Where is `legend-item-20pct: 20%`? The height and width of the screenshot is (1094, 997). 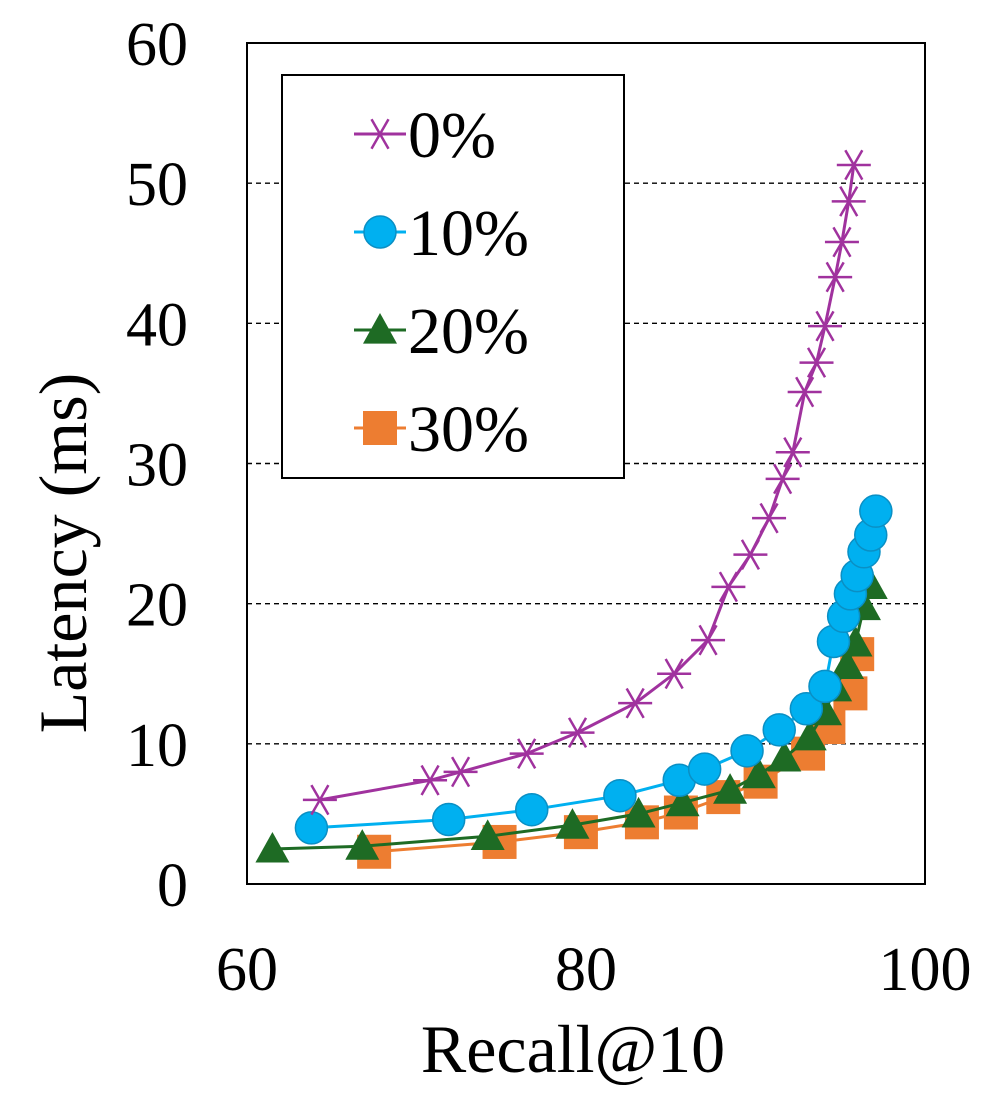
legend-item-20pct: 20% is located at coordinates (441, 331).